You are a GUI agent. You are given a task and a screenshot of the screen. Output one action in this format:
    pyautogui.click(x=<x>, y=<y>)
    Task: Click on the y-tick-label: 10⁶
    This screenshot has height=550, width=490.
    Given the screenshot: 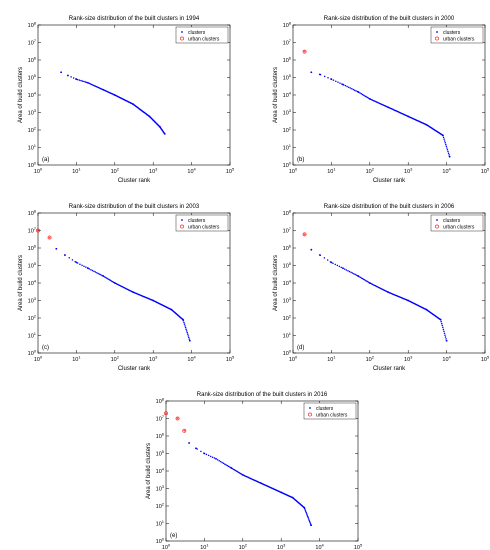 What is the action you would take?
    pyautogui.click(x=287, y=248)
    